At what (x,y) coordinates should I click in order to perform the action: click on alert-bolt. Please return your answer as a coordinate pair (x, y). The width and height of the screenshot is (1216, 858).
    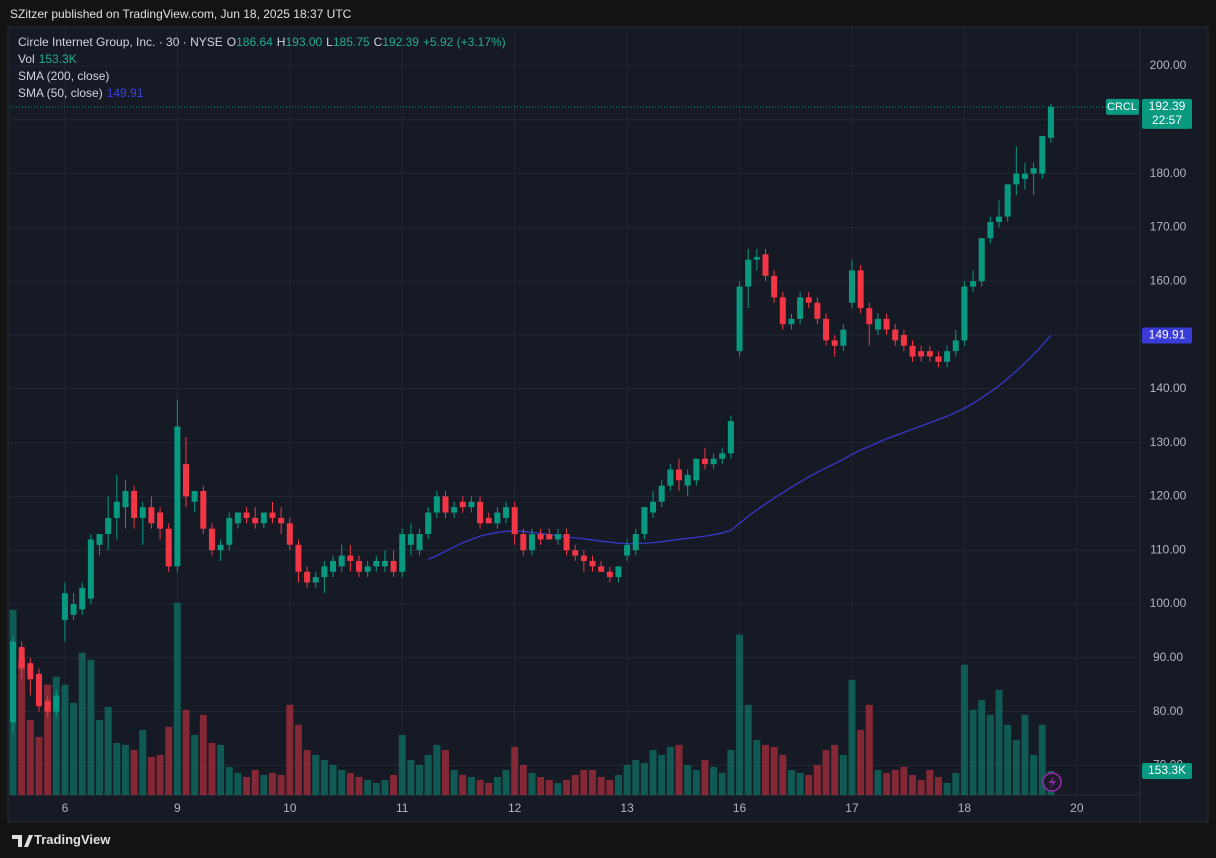
    Looking at the image, I should click on (1052, 782).